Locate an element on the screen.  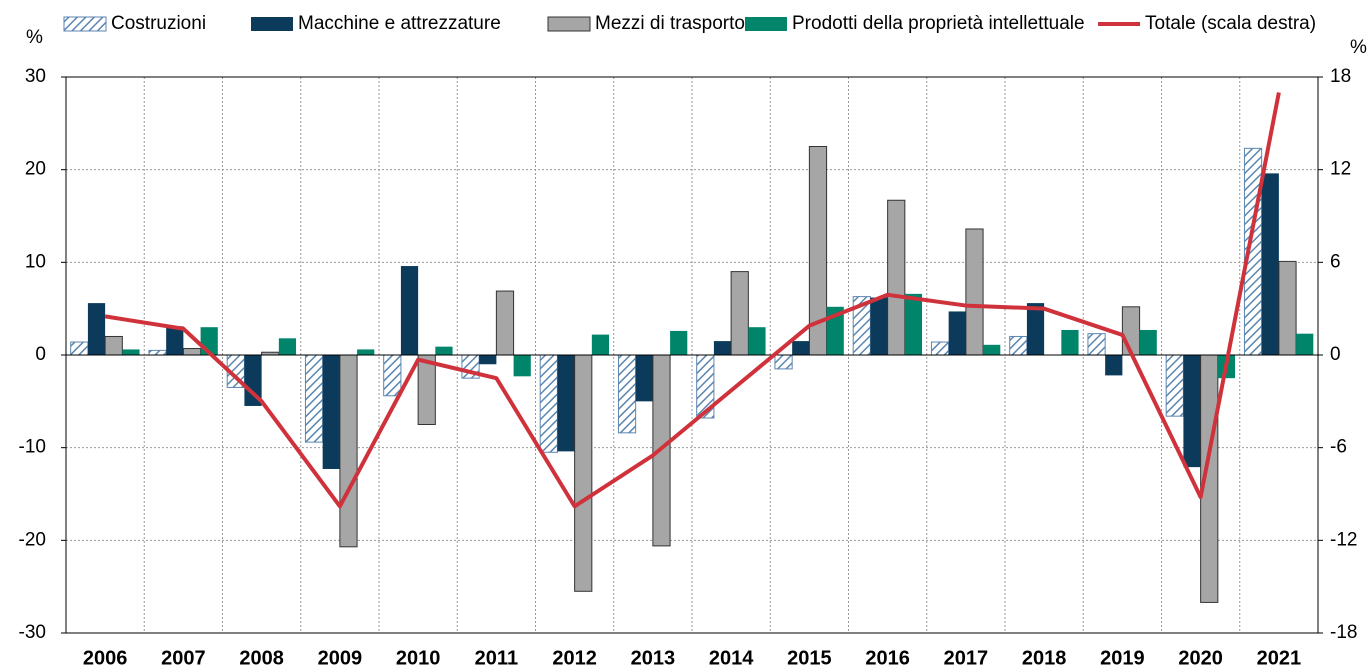
y2-tick-label: 6 is located at coordinates (1335, 261).